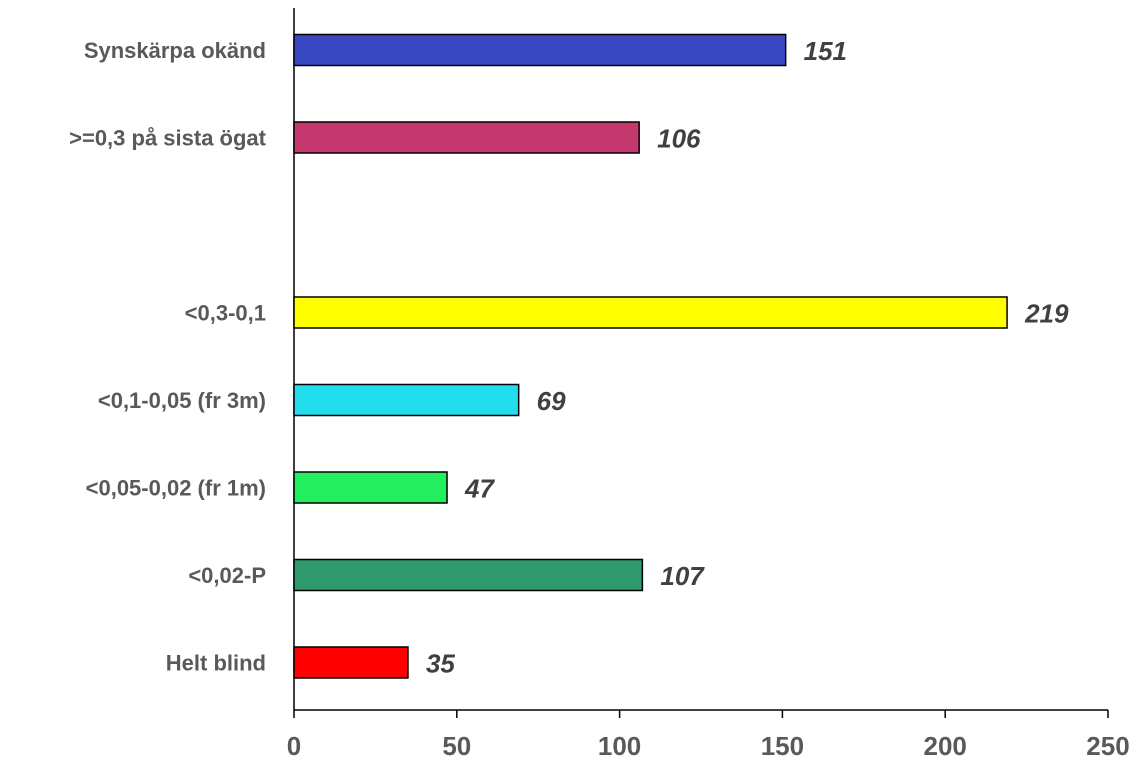  Describe the element at coordinates (182, 400) in the screenshot. I see `category-label: <0,1-0,05 (fr 3m)` at that location.